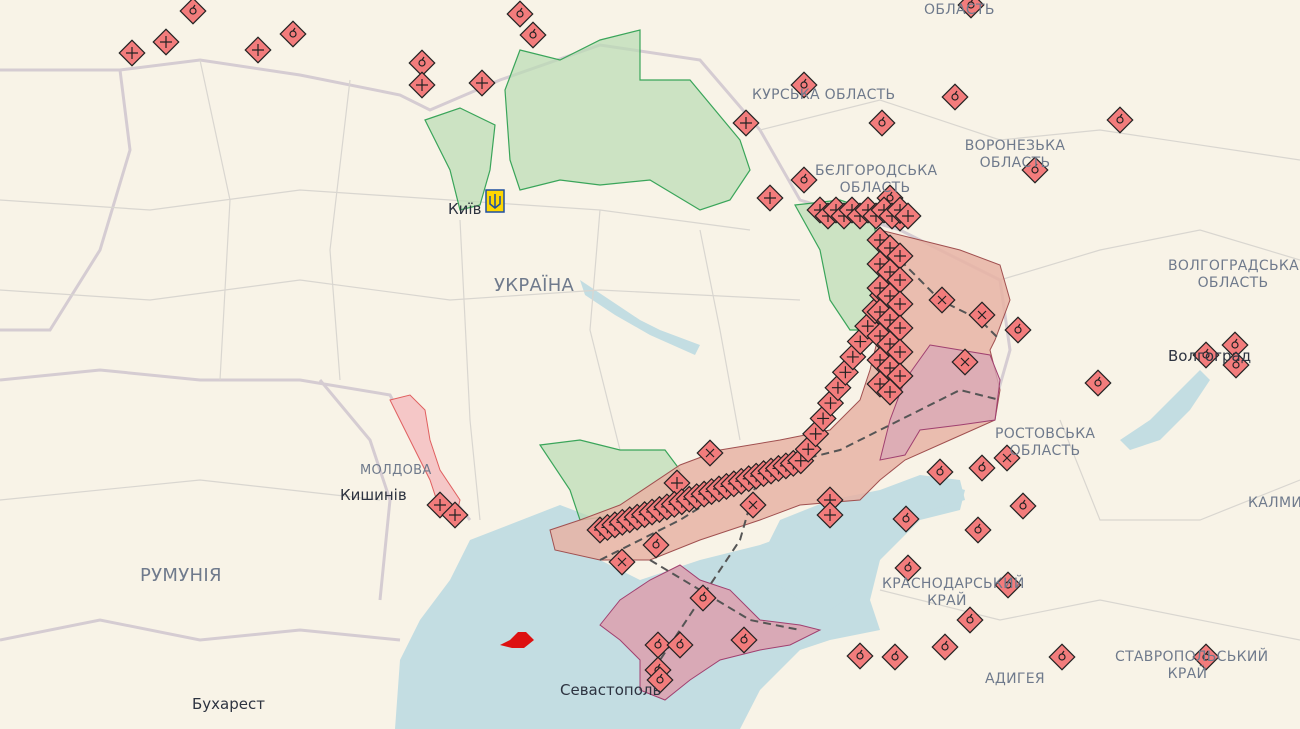  What do you see at coordinates (611, 690) in the screenshot?
I see `city-sevastopol: Севастополь` at bounding box center [611, 690].